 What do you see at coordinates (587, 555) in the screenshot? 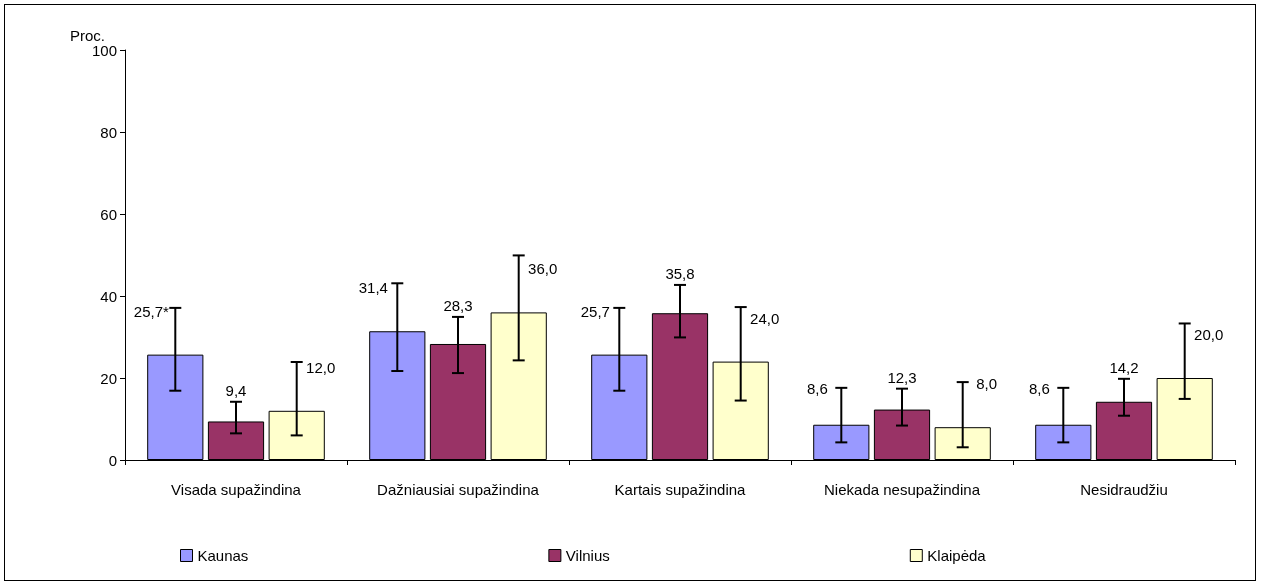
I see `legend-label: Vilnius` at bounding box center [587, 555].